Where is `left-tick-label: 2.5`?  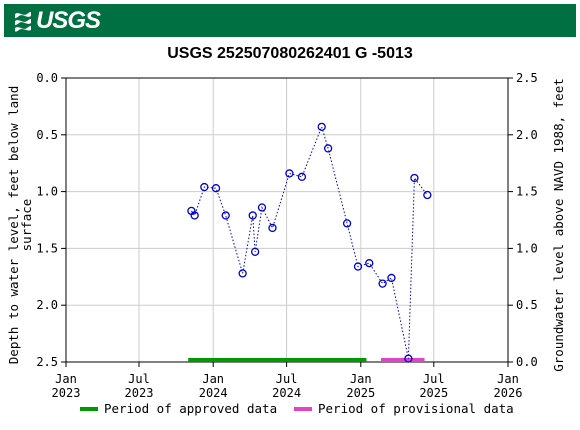
left-tick-label: 2.5 is located at coordinates (47, 362).